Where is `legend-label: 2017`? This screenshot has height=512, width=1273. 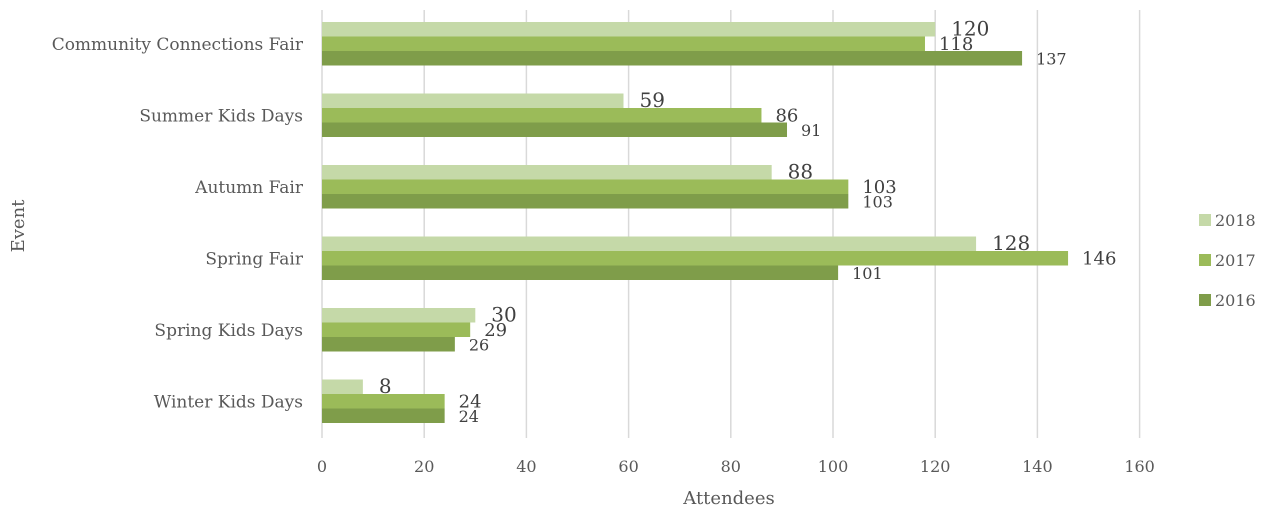 legend-label: 2017 is located at coordinates (1235, 260).